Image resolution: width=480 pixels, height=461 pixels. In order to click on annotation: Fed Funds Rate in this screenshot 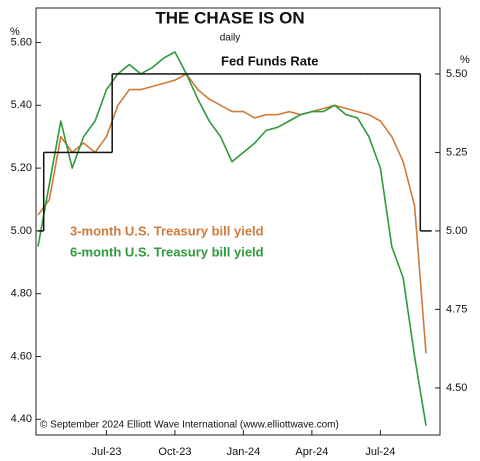, I will do `click(270, 60)`.